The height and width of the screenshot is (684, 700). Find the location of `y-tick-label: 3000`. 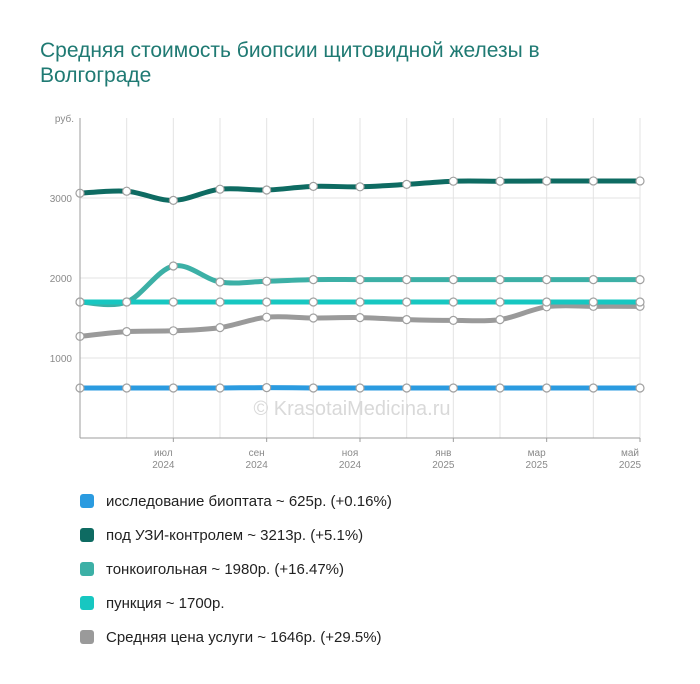

y-tick-label: 3000 is located at coordinates (61, 199).